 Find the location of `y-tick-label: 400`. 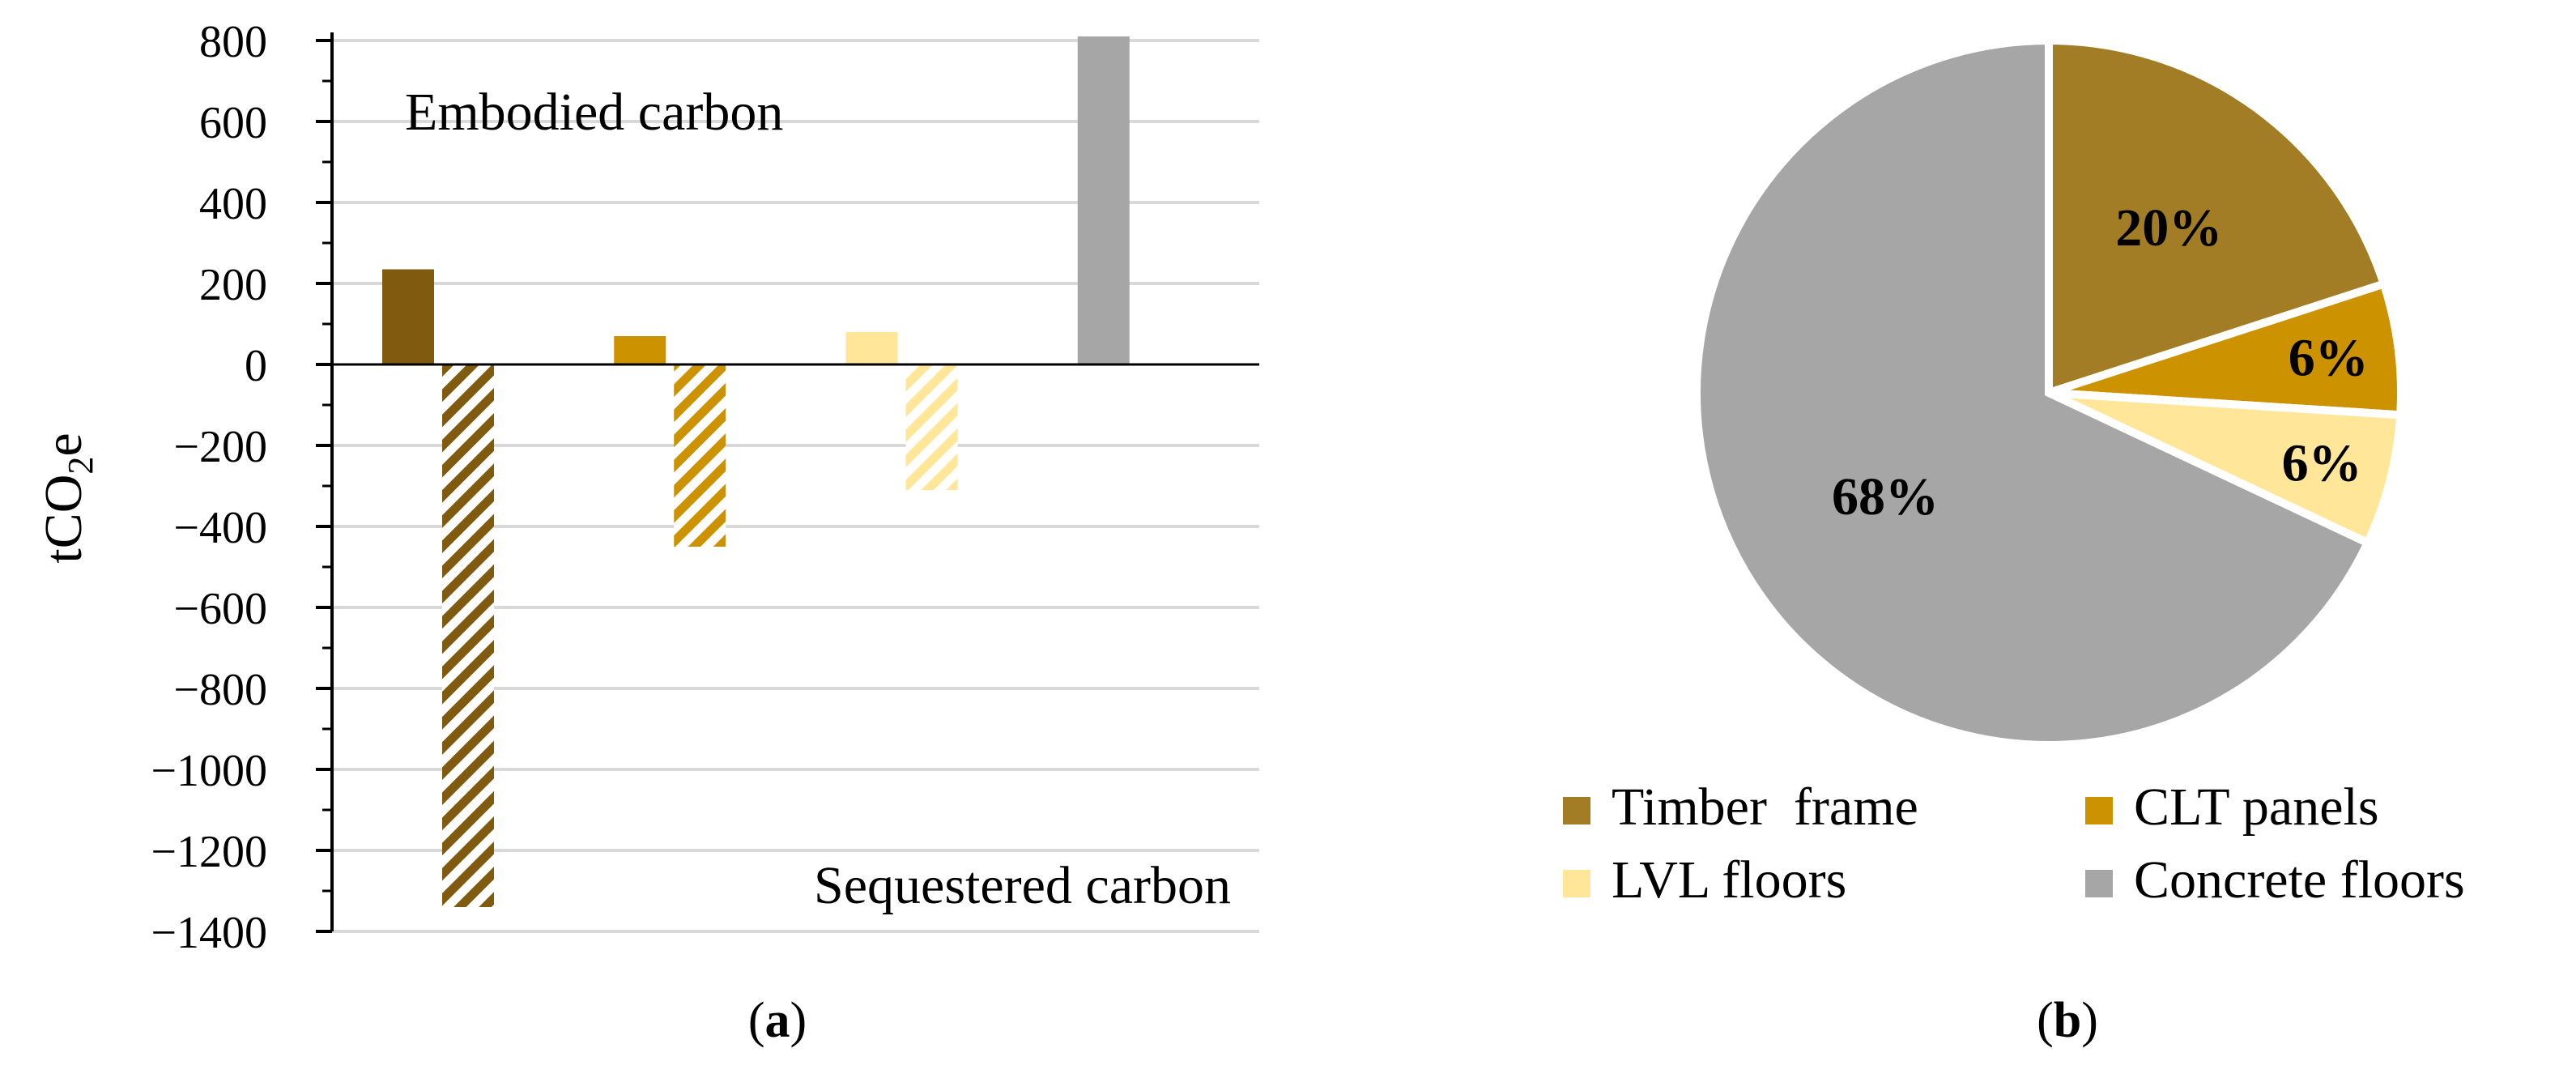

y-tick-label: 400 is located at coordinates (233, 204).